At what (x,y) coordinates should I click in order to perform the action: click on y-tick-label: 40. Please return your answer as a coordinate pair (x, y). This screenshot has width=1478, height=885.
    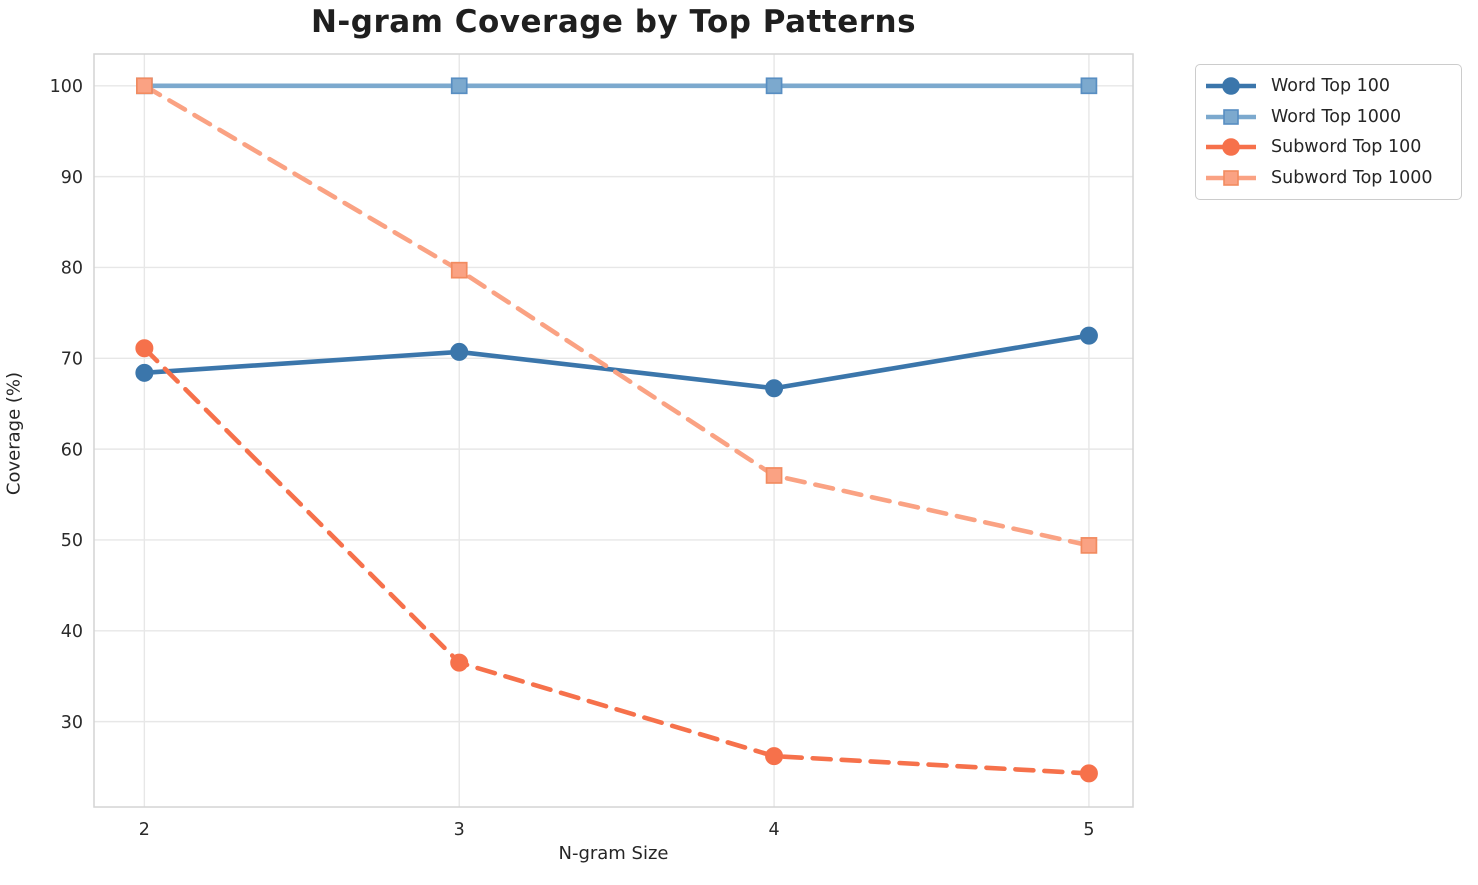
    Looking at the image, I should click on (72, 632).